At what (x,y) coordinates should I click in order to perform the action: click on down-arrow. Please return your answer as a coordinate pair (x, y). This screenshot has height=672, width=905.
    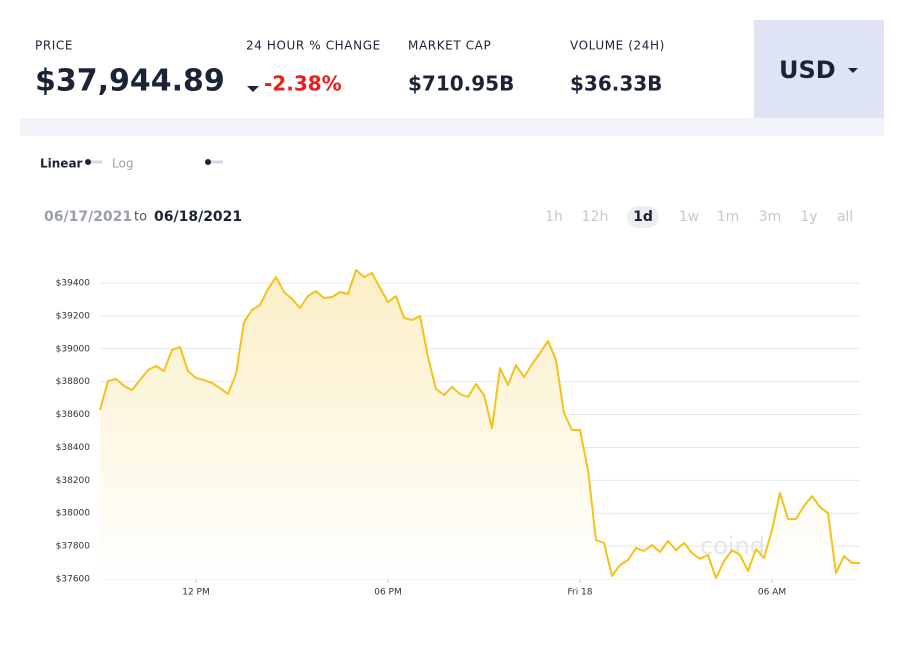
    Looking at the image, I should click on (253, 89).